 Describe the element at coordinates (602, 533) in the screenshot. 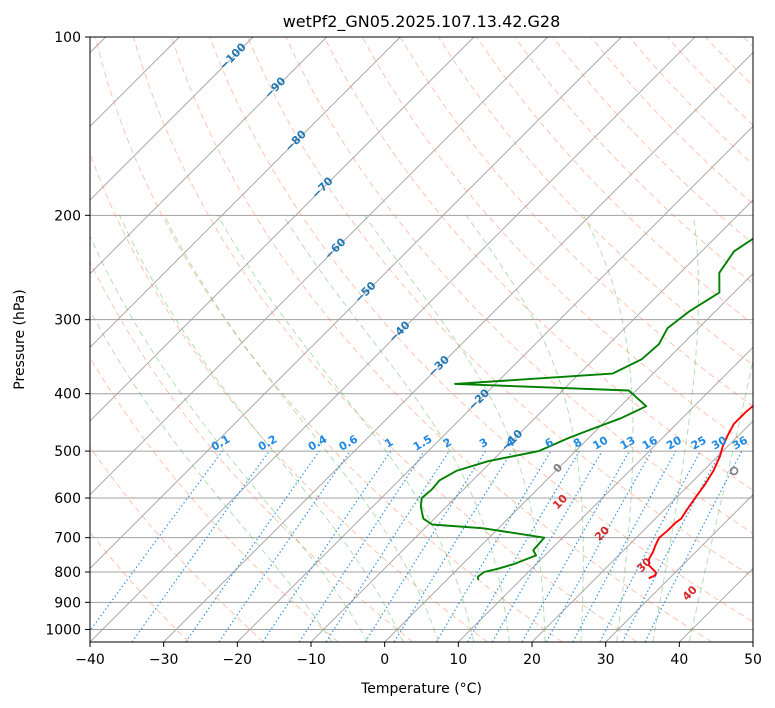

I see `dry-adiabat-label: 20` at that location.